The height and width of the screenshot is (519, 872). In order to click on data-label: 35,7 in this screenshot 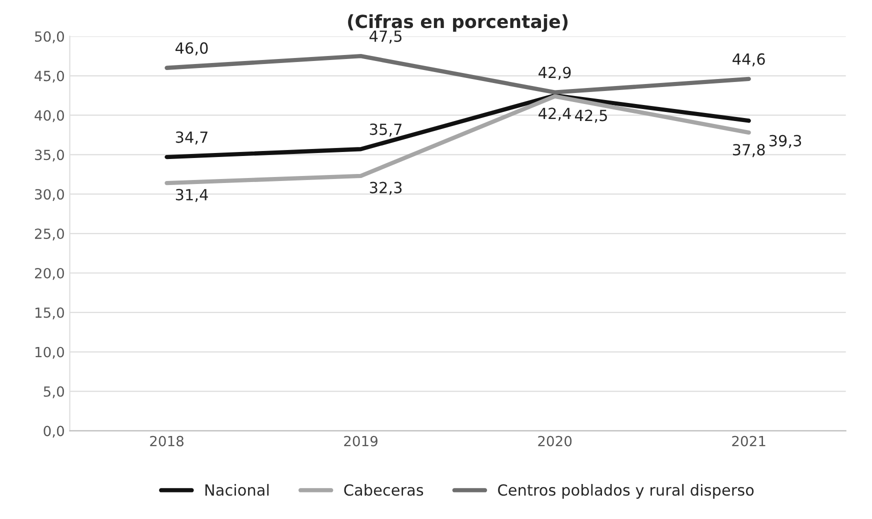, I will do `click(386, 130)`.